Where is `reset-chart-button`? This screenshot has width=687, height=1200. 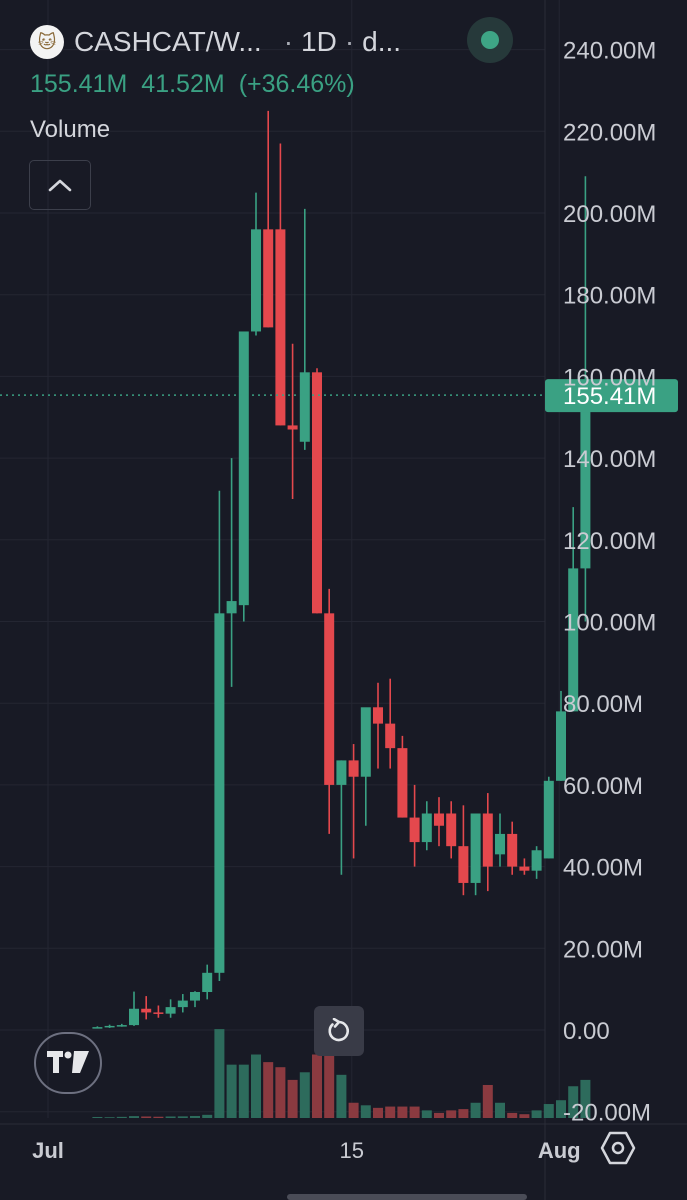 reset-chart-button is located at coordinates (339, 1031).